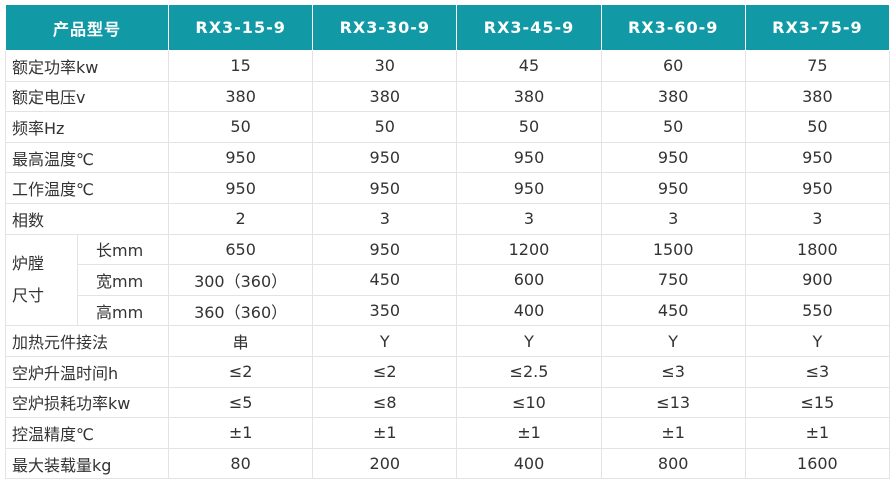  I want to click on value-cell: ≤15, so click(817, 402).